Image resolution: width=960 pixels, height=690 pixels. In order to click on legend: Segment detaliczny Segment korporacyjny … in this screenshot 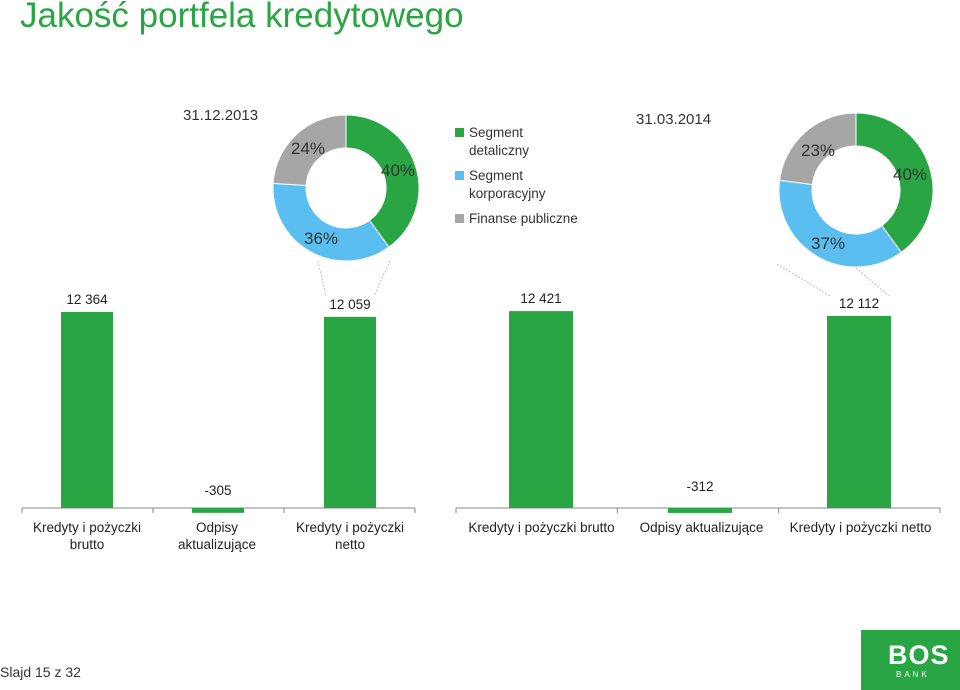, I will do `click(517, 179)`.